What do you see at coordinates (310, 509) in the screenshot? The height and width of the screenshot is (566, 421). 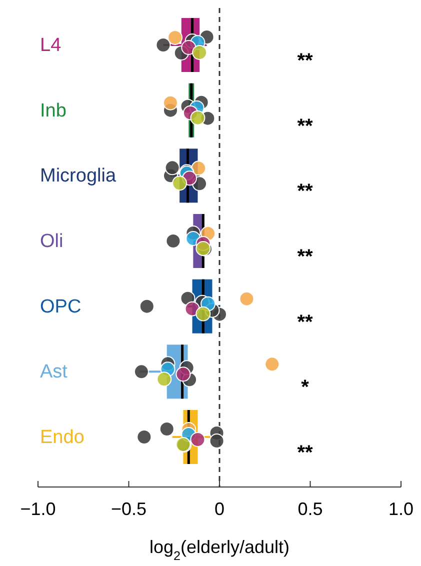 I see `x-tick-label: 0.5` at bounding box center [310, 509].